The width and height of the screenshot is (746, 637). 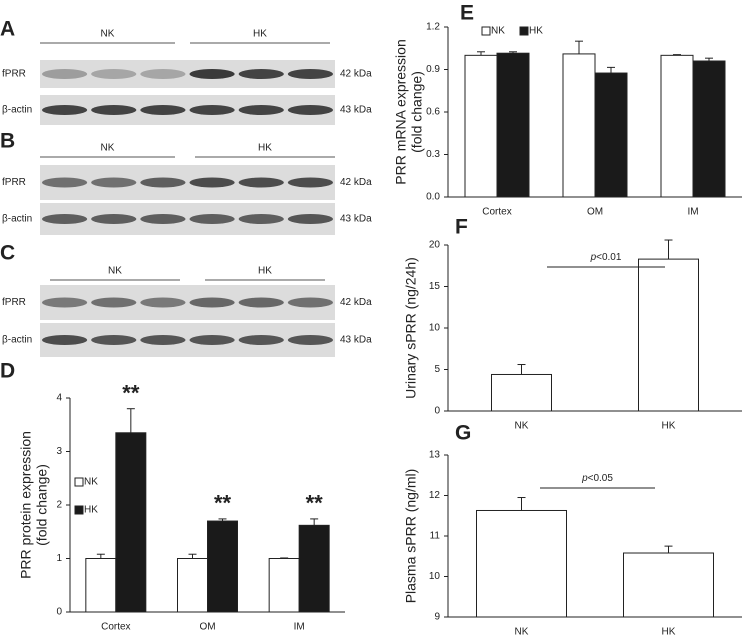 I want to click on significance-value: <0.05, so click(x=601, y=478).